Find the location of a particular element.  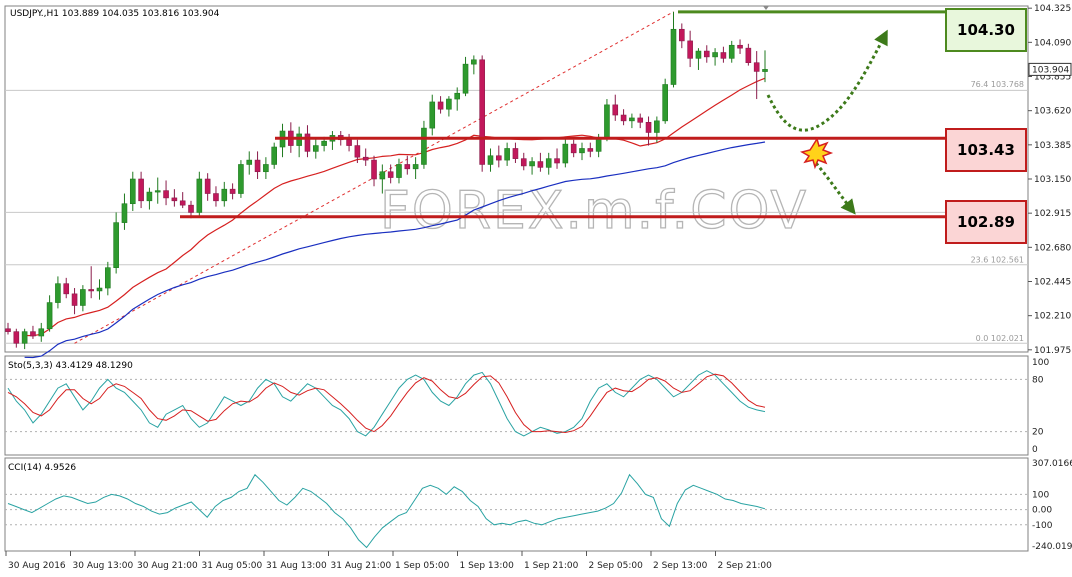

level-value-pivot: 103.43 is located at coordinates (986, 150).